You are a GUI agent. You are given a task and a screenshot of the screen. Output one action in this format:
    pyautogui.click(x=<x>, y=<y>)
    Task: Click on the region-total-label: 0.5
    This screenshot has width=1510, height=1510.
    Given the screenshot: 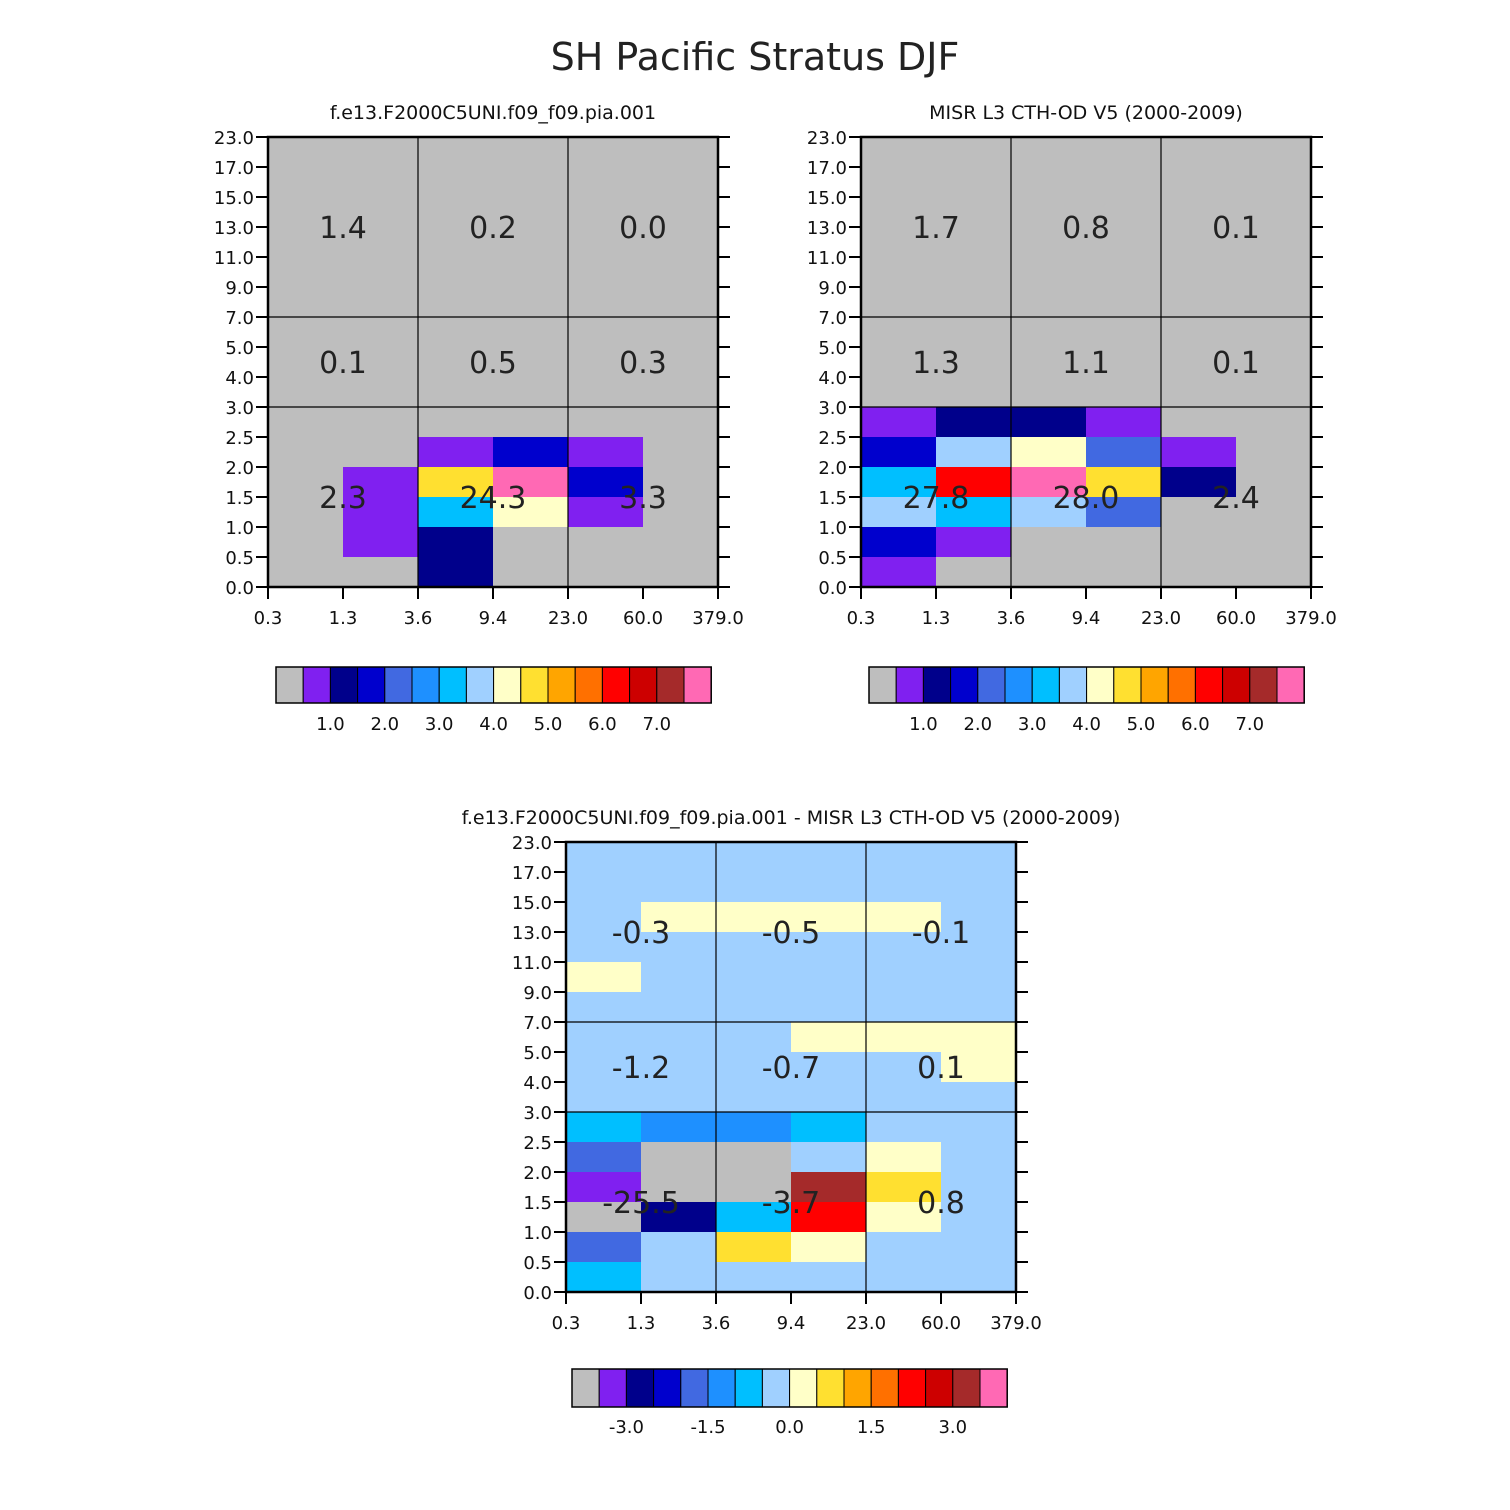 What is the action you would take?
    pyautogui.click(x=493, y=363)
    